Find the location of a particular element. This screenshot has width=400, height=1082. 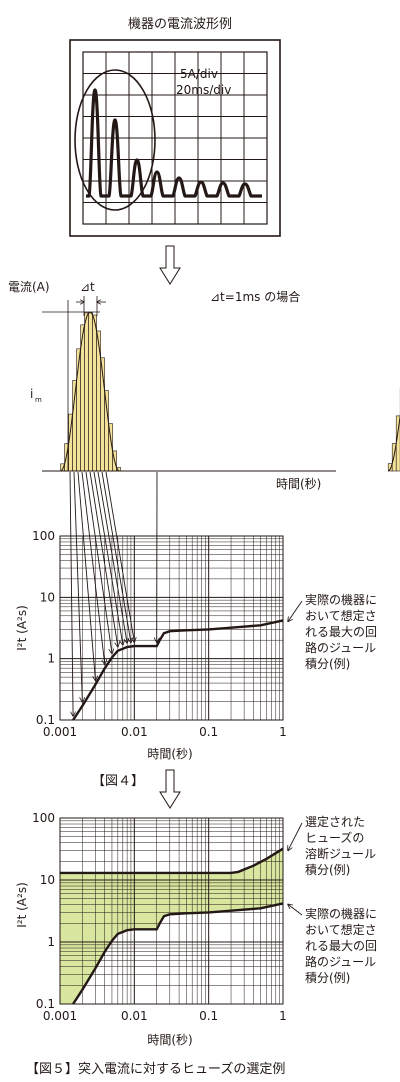

fig4-xtick-label: 0.01 is located at coordinates (134, 732).